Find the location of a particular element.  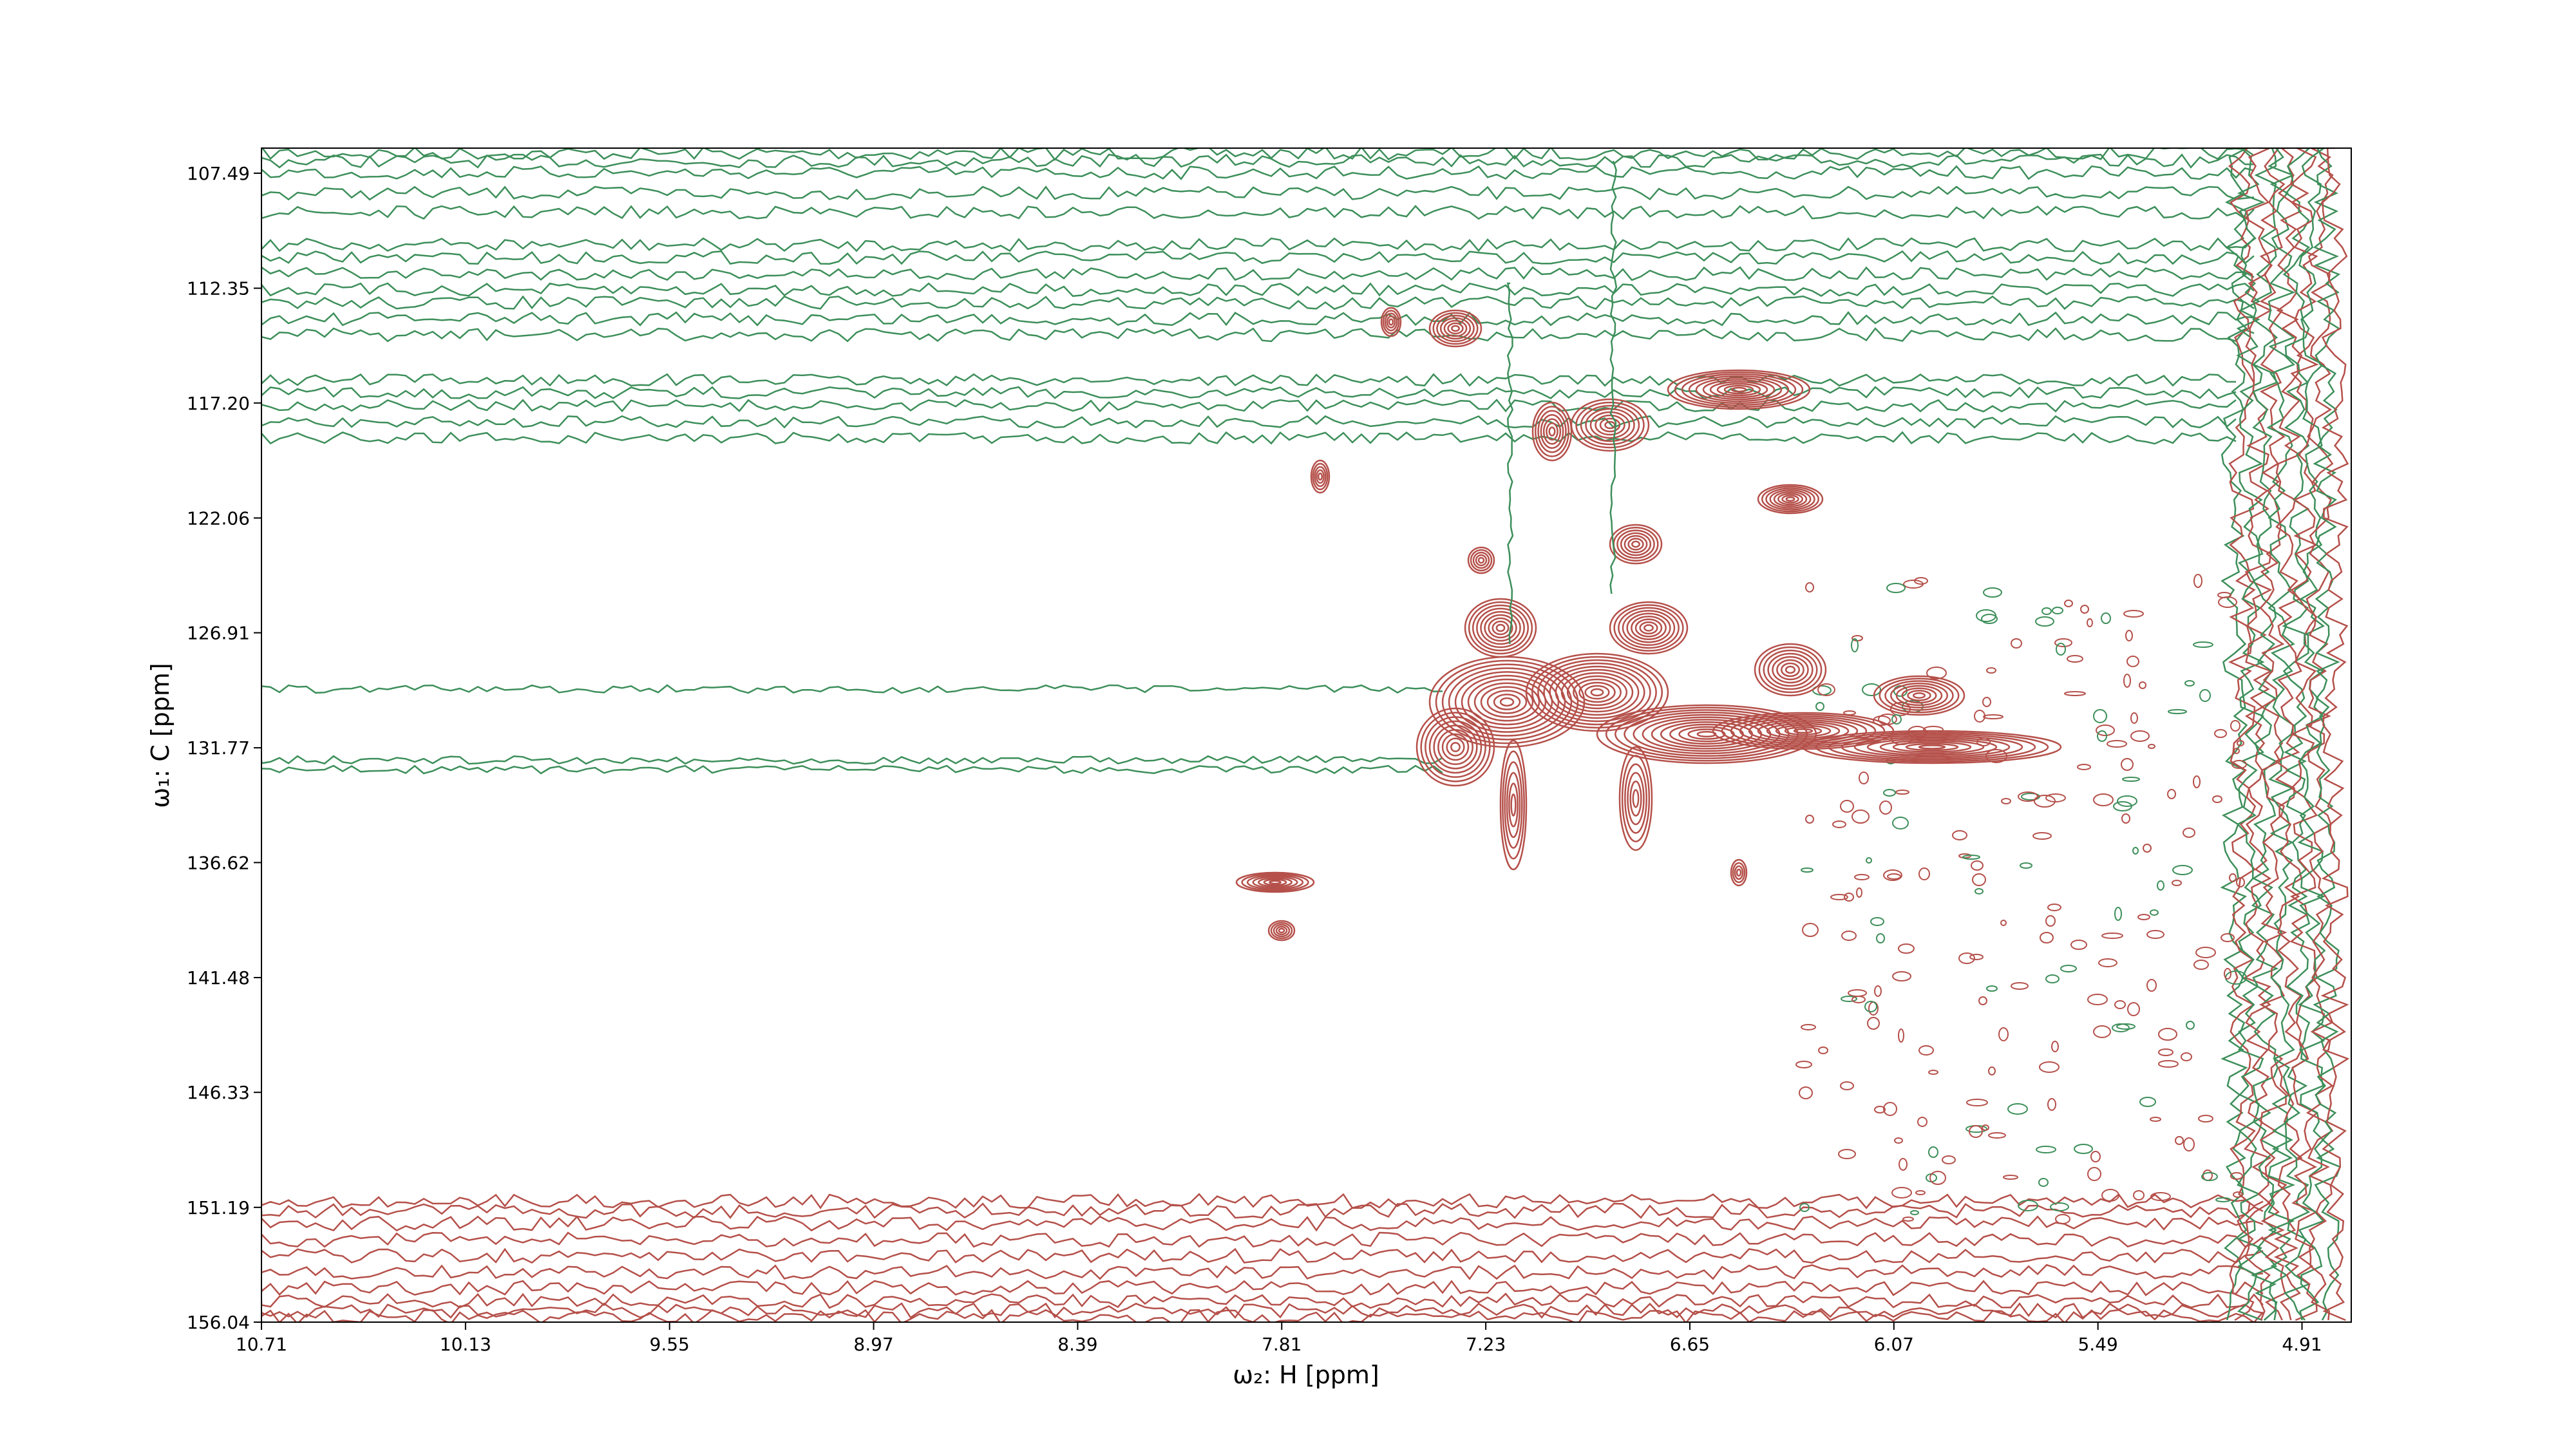

x-tick-label: 6.07 is located at coordinates (1894, 1345).